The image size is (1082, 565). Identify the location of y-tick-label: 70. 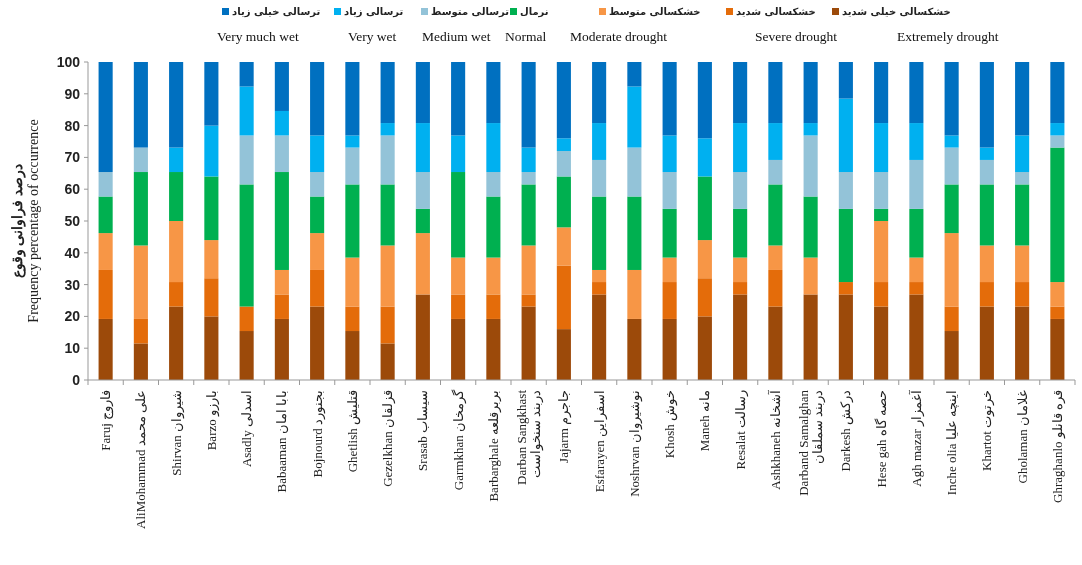
(72, 157).